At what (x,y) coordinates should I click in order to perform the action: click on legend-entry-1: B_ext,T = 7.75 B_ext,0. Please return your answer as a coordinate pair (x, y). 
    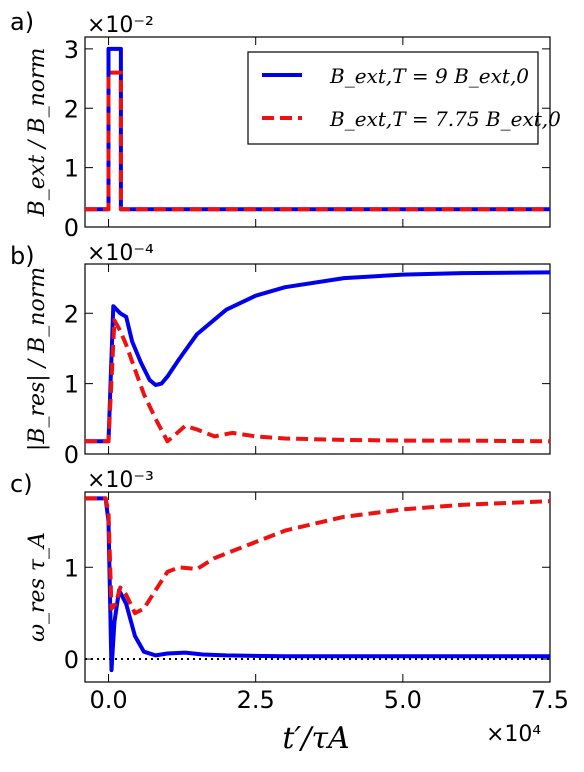
    Looking at the image, I should click on (445, 119).